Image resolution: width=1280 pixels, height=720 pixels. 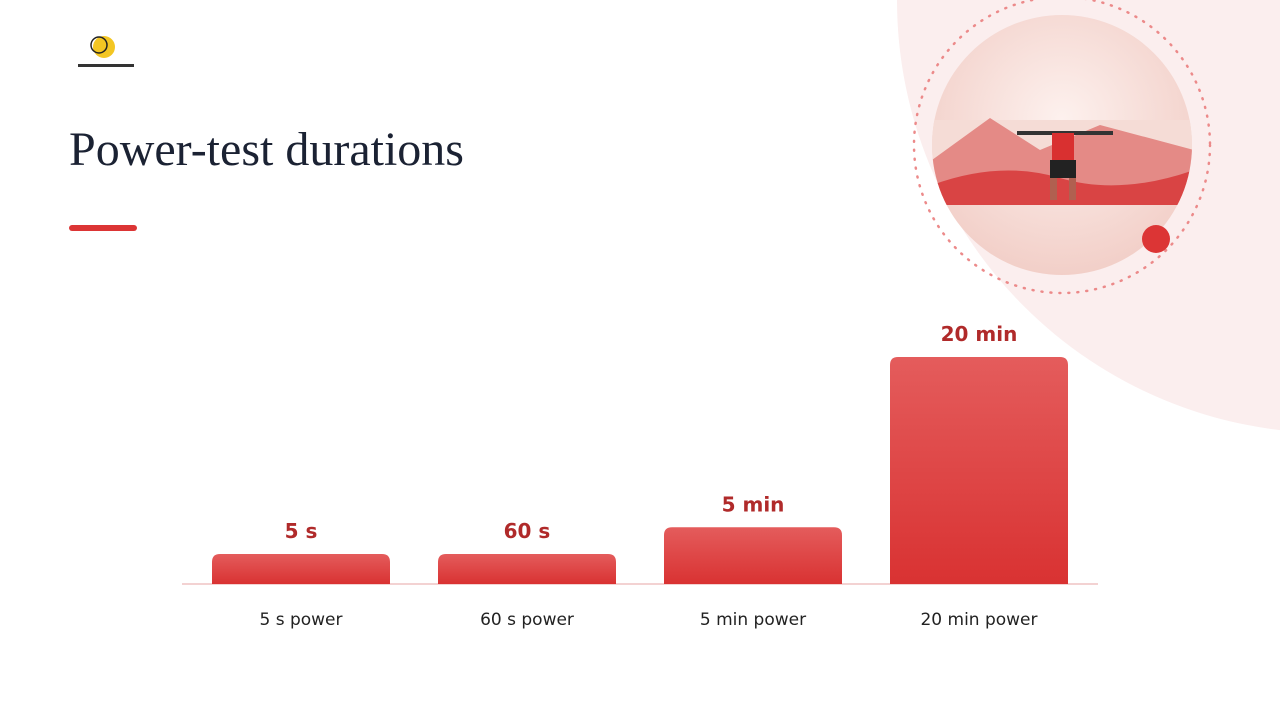 What do you see at coordinates (103, 228) in the screenshot?
I see `title-underline` at bounding box center [103, 228].